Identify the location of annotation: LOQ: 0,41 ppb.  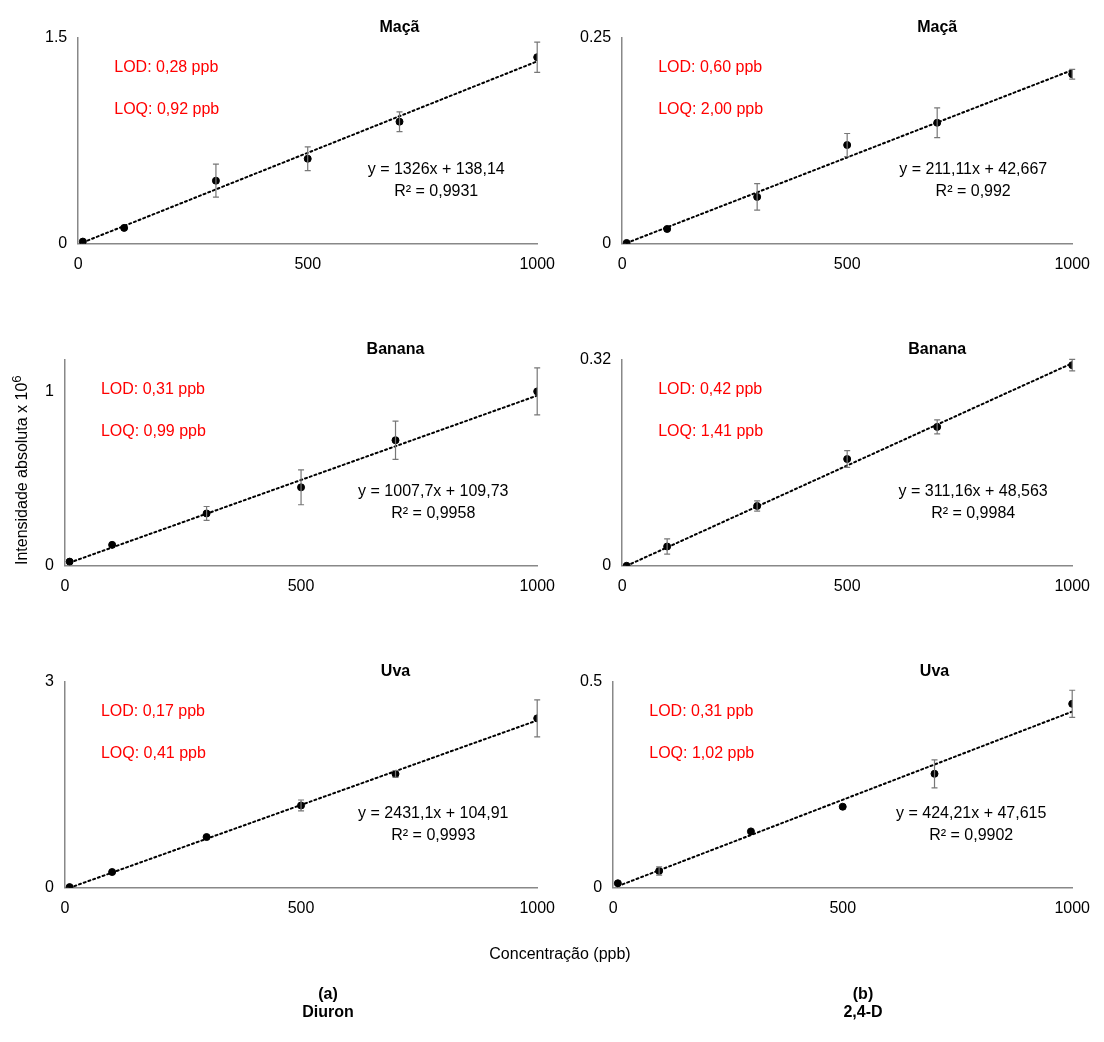
(153, 753).